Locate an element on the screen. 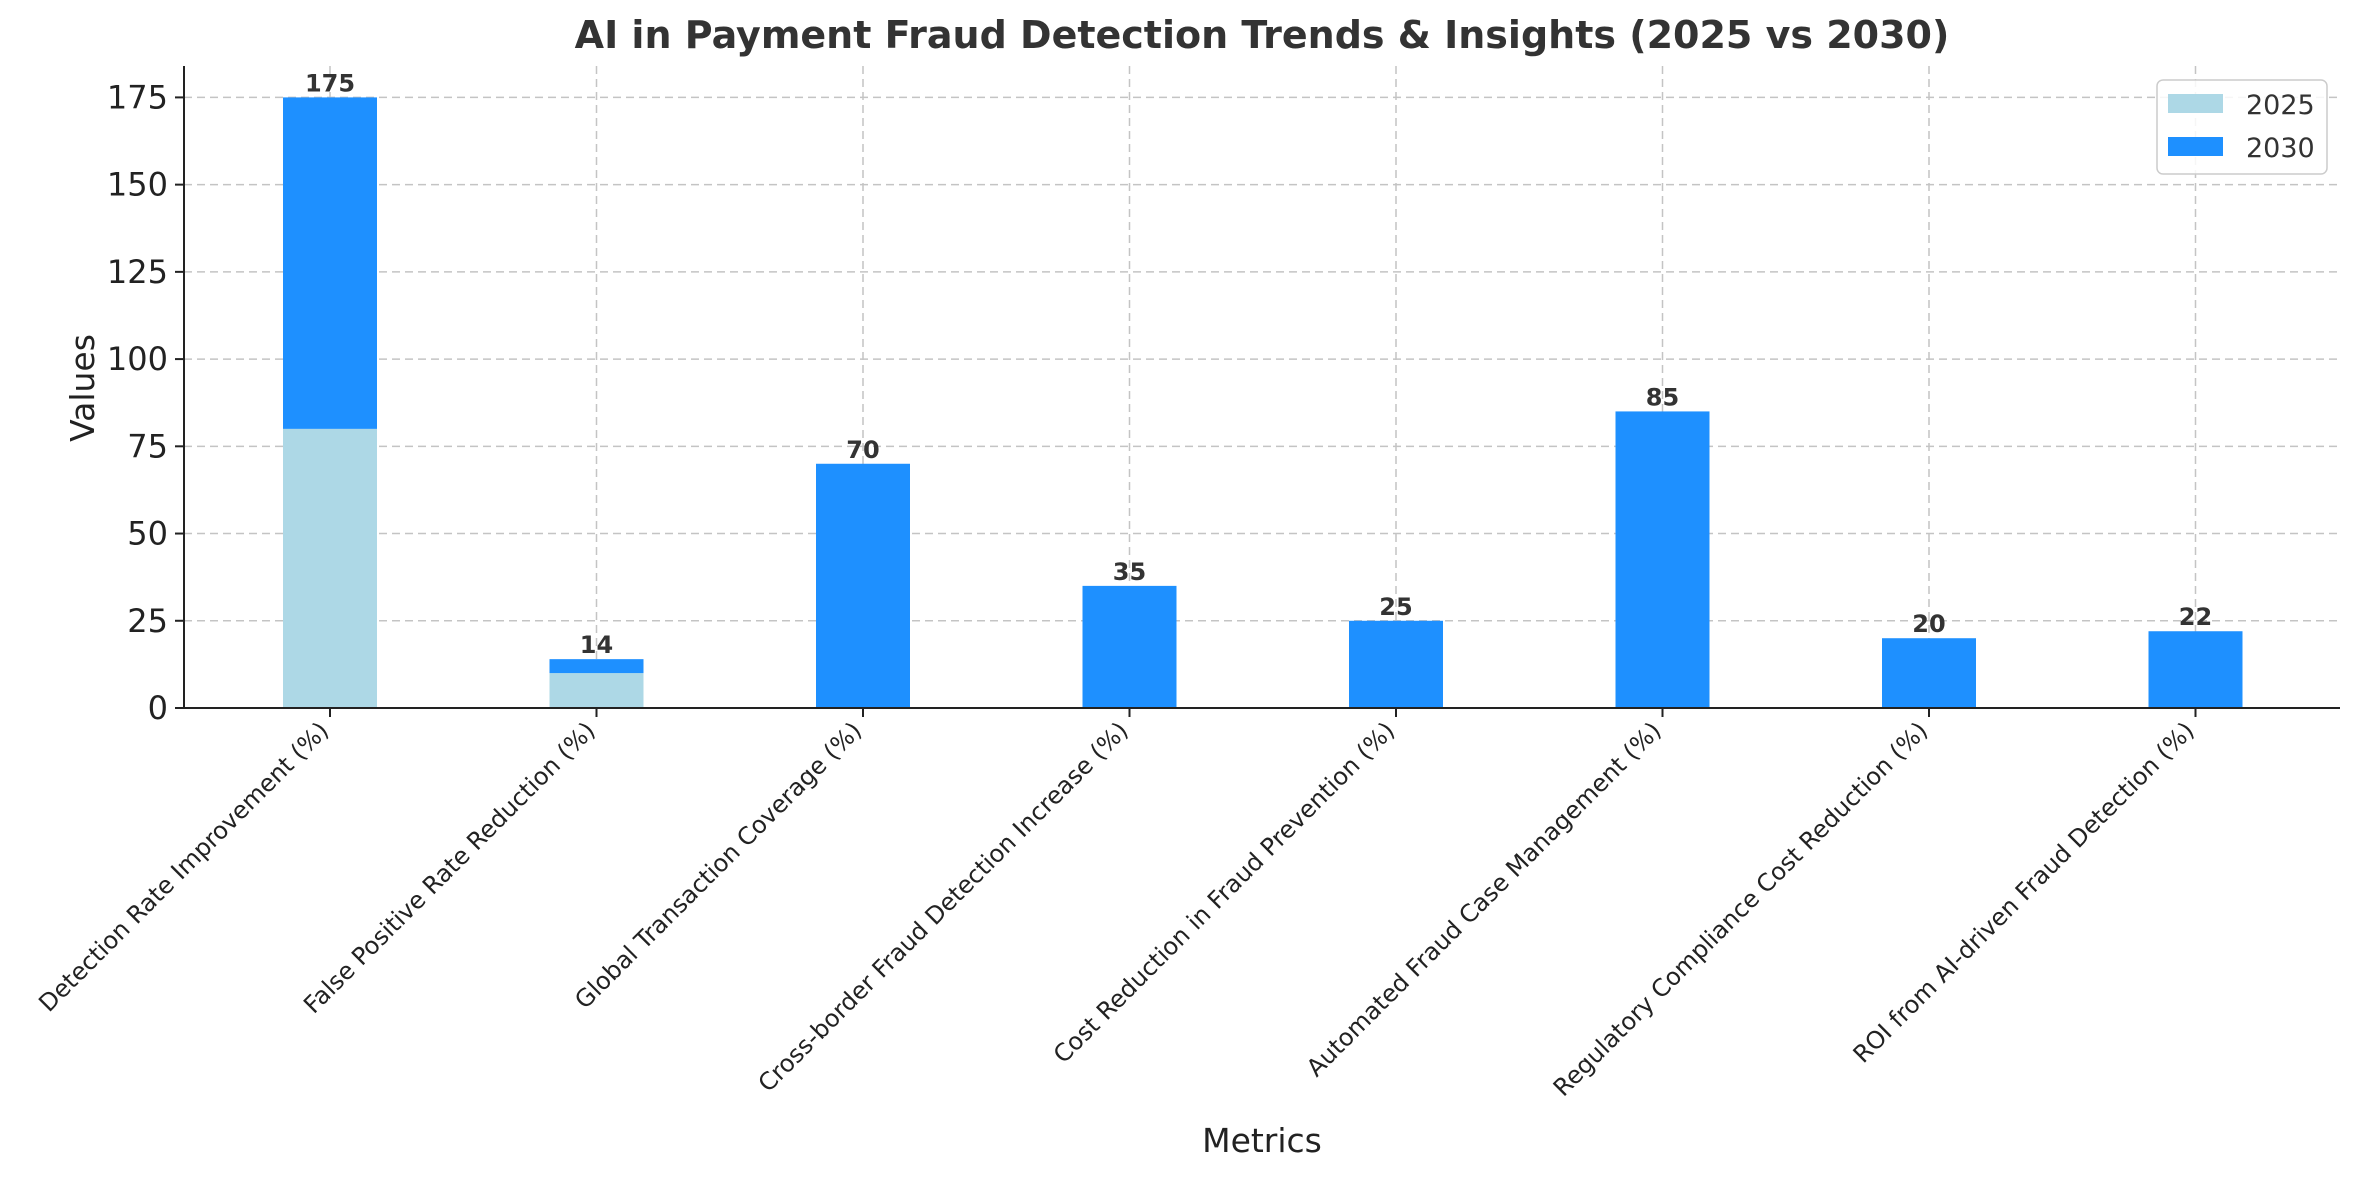 This screenshot has width=2360, height=1180. legend-label-2025: 2025 is located at coordinates (2280, 105).